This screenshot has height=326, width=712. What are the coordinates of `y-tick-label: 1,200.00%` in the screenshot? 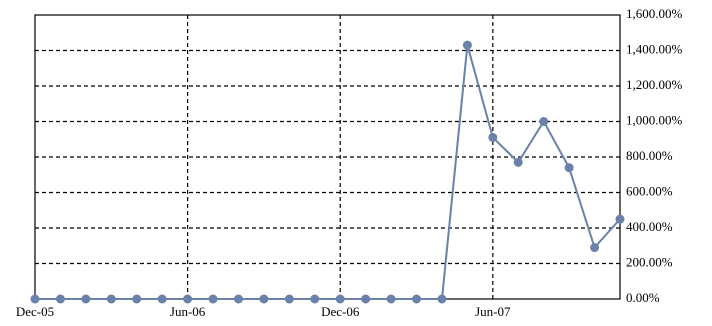 It's located at (654, 84).